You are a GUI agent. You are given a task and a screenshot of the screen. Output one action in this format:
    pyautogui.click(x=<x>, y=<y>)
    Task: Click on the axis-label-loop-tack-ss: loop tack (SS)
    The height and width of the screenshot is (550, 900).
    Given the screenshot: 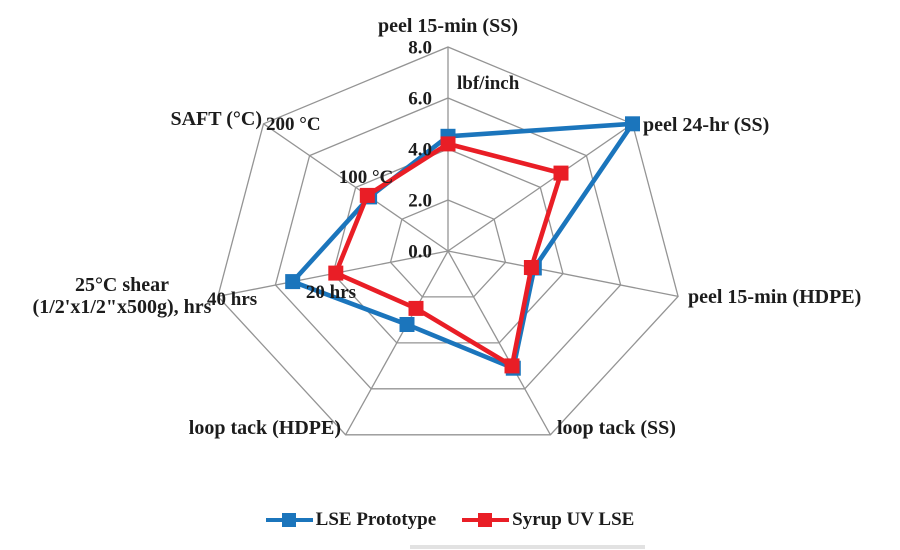 What is the action you would take?
    pyautogui.click(x=616, y=428)
    